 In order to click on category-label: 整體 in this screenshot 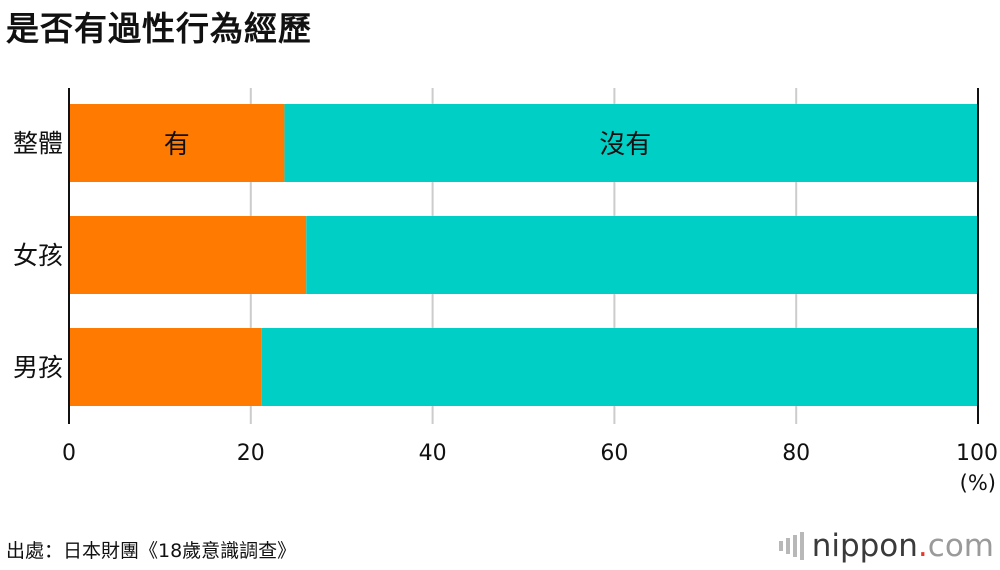, I will do `click(38, 143)`.